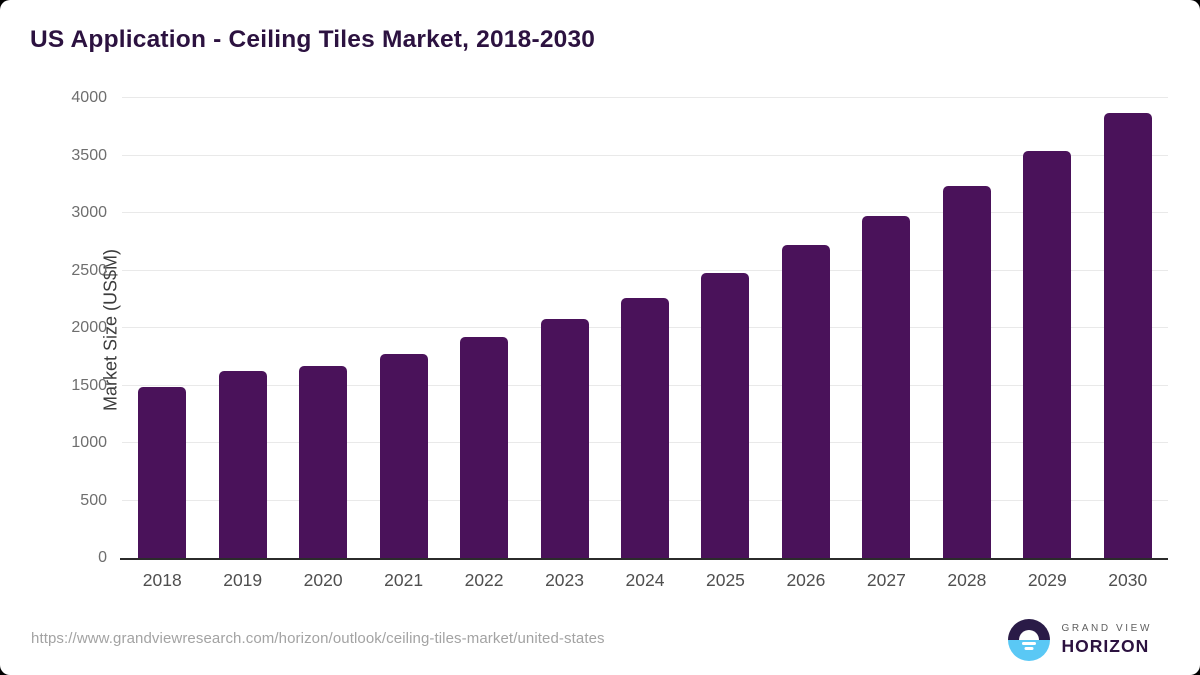 Image resolution: width=1200 pixels, height=675 pixels. I want to click on logo-wordmark: GRAND VIEW HORIZON, so click(1107, 640).